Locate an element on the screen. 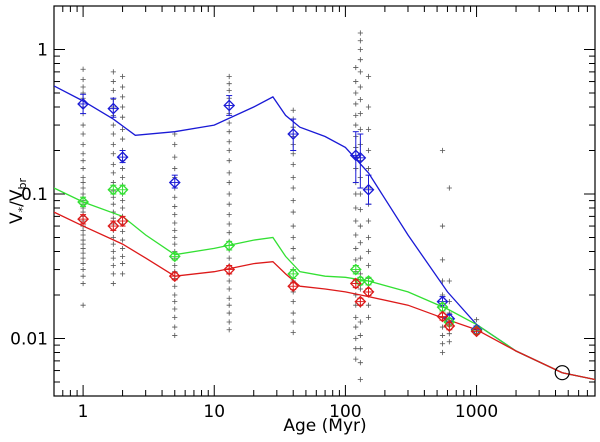  x-tick-label: 1 is located at coordinates (83, 412).